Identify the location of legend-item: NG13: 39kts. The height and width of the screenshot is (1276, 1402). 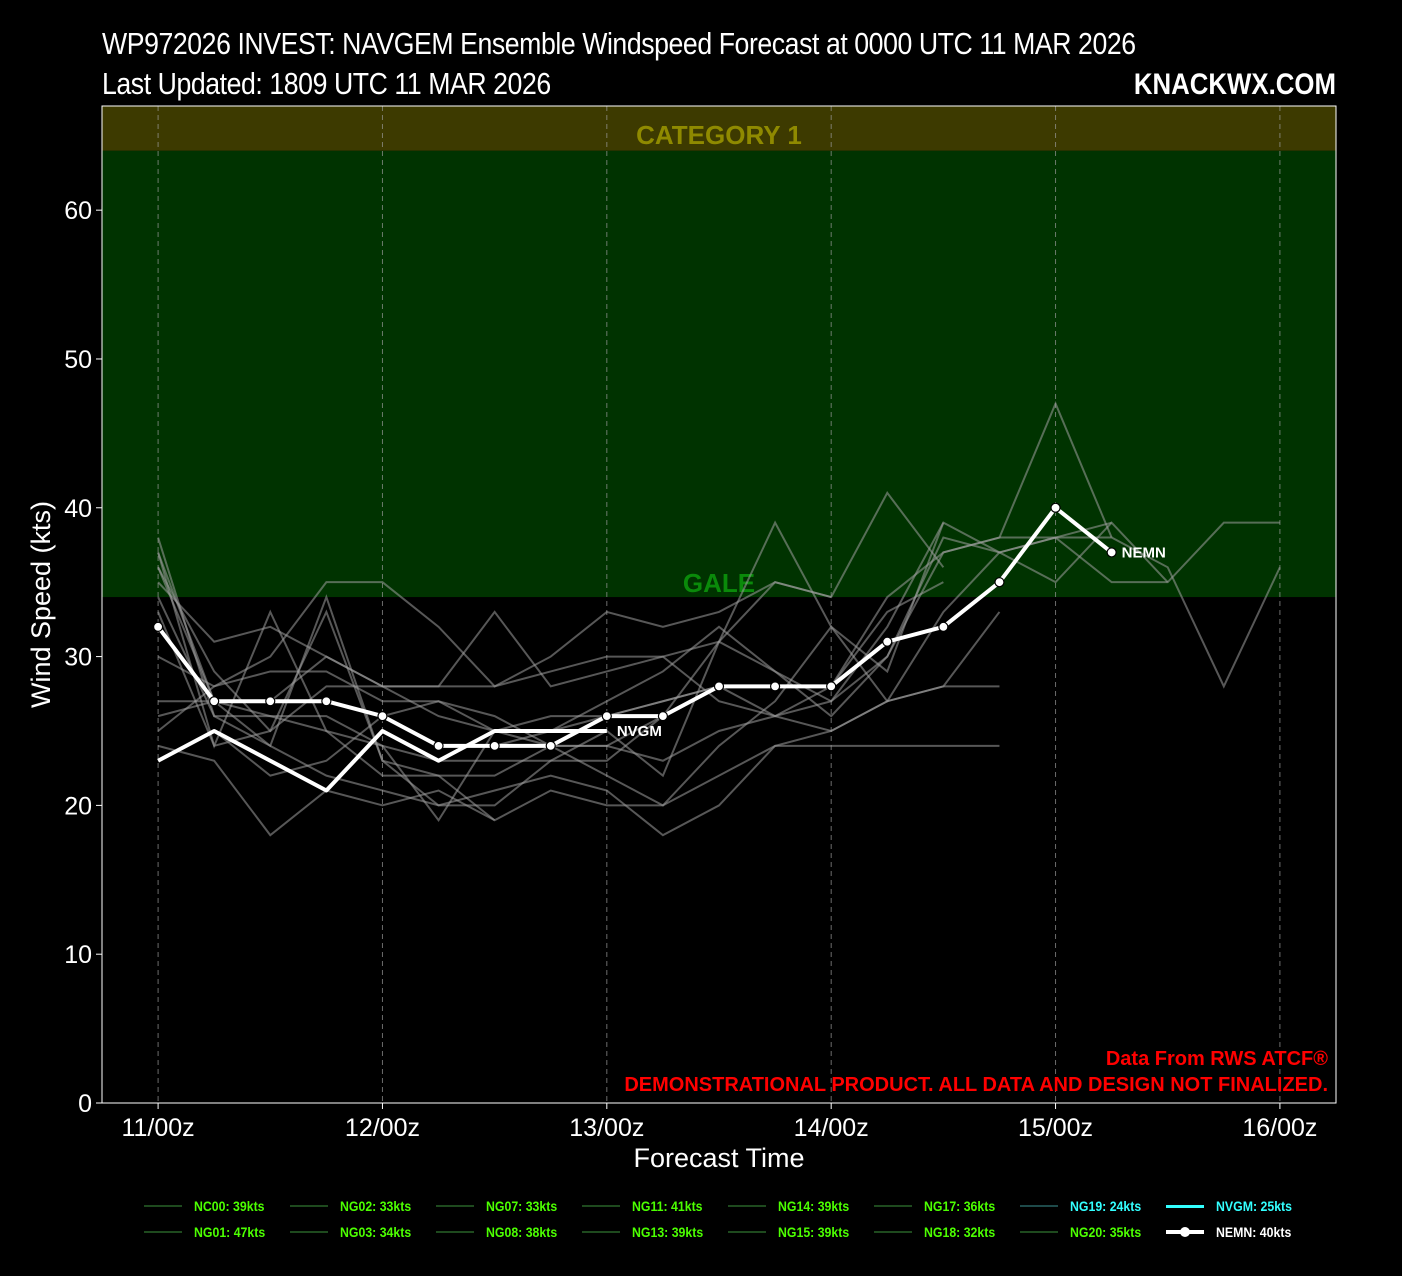
(647, 1232).